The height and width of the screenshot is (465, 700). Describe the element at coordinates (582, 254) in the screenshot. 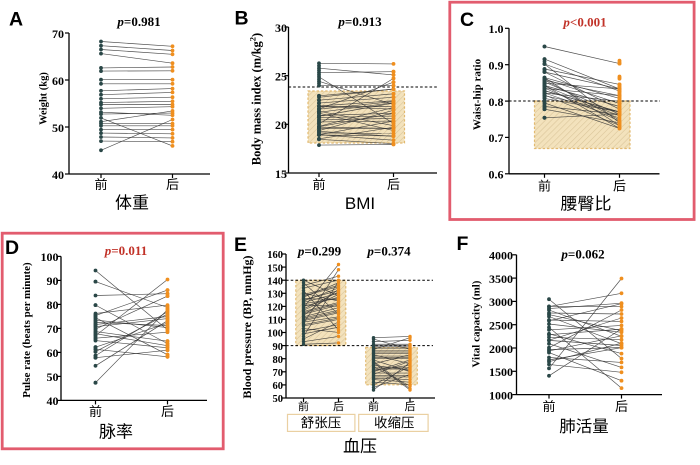

I see `svg-text: p=0.062` at that location.